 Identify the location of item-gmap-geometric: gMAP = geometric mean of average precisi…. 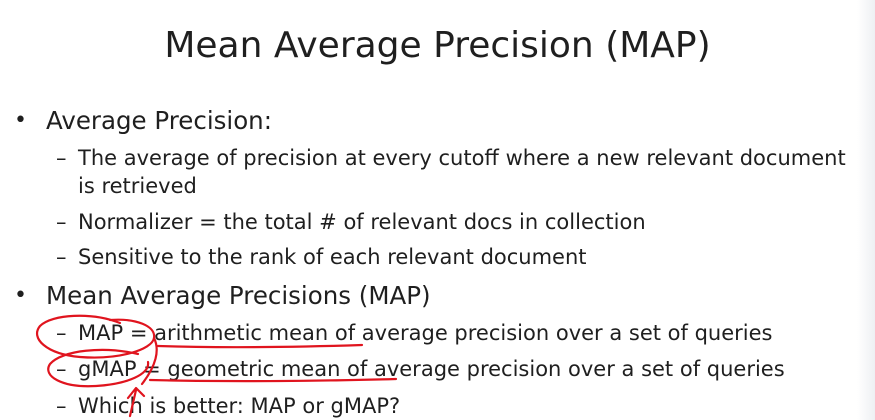
(431, 369).